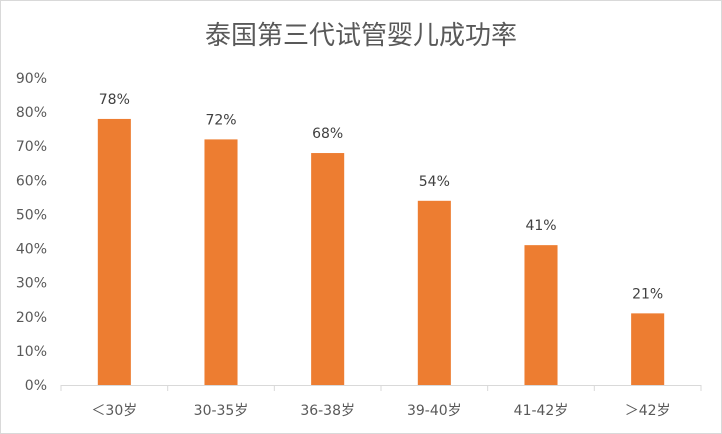  What do you see at coordinates (31, 113) in the screenshot?
I see `y-tick-label: 80%` at bounding box center [31, 113].